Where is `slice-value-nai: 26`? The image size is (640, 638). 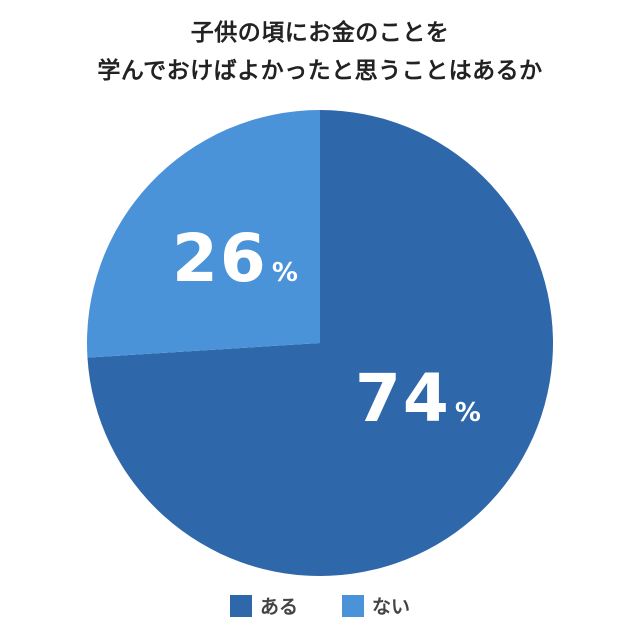
slice-value-nai: 26 is located at coordinates (220, 258).